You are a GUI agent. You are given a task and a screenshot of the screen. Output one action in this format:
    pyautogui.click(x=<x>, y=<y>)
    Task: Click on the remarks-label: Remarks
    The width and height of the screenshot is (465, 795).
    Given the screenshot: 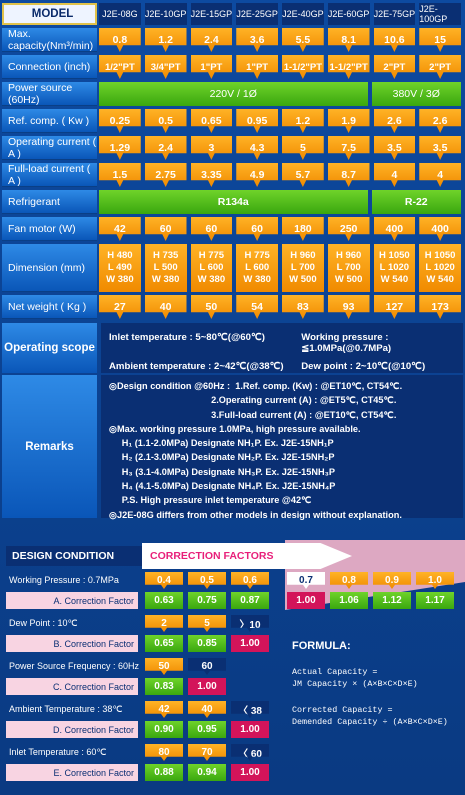 What is the action you would take?
    pyautogui.click(x=49, y=446)
    